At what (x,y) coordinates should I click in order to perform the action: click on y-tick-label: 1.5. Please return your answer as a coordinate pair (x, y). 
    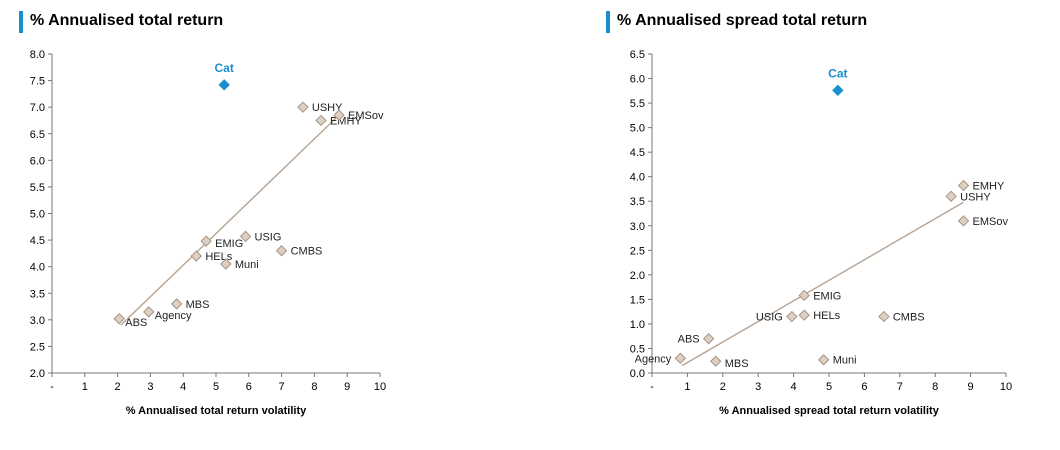
    Looking at the image, I should click on (637, 300).